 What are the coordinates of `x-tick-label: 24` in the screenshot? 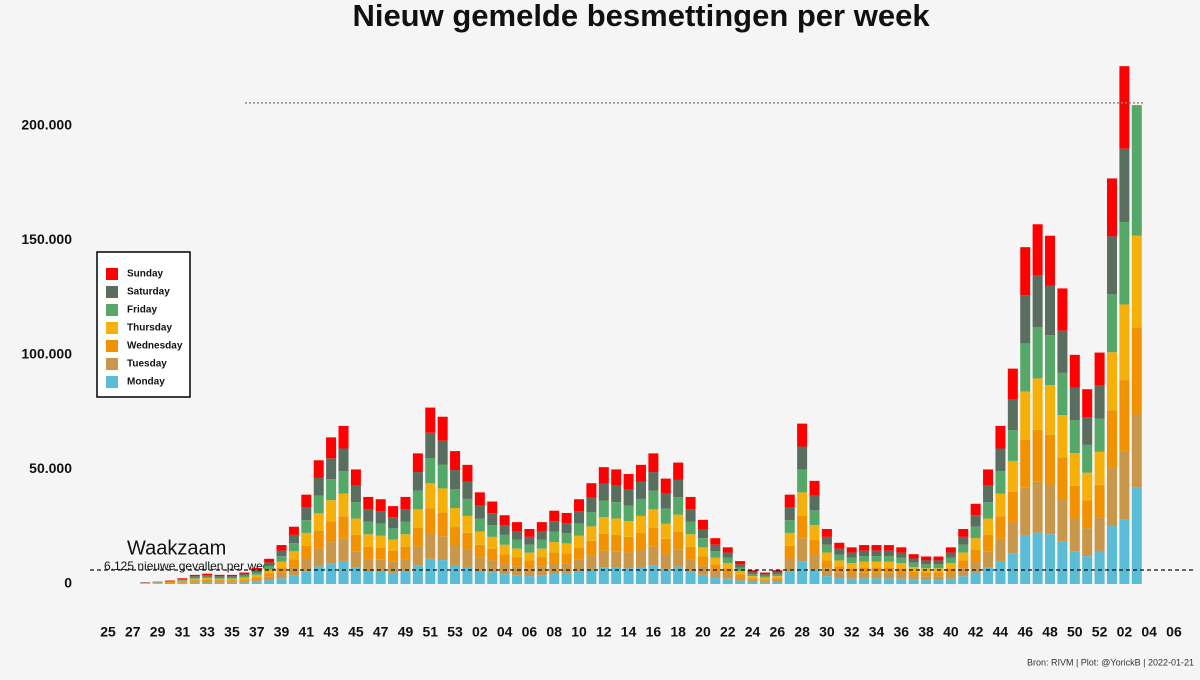 It's located at (753, 632).